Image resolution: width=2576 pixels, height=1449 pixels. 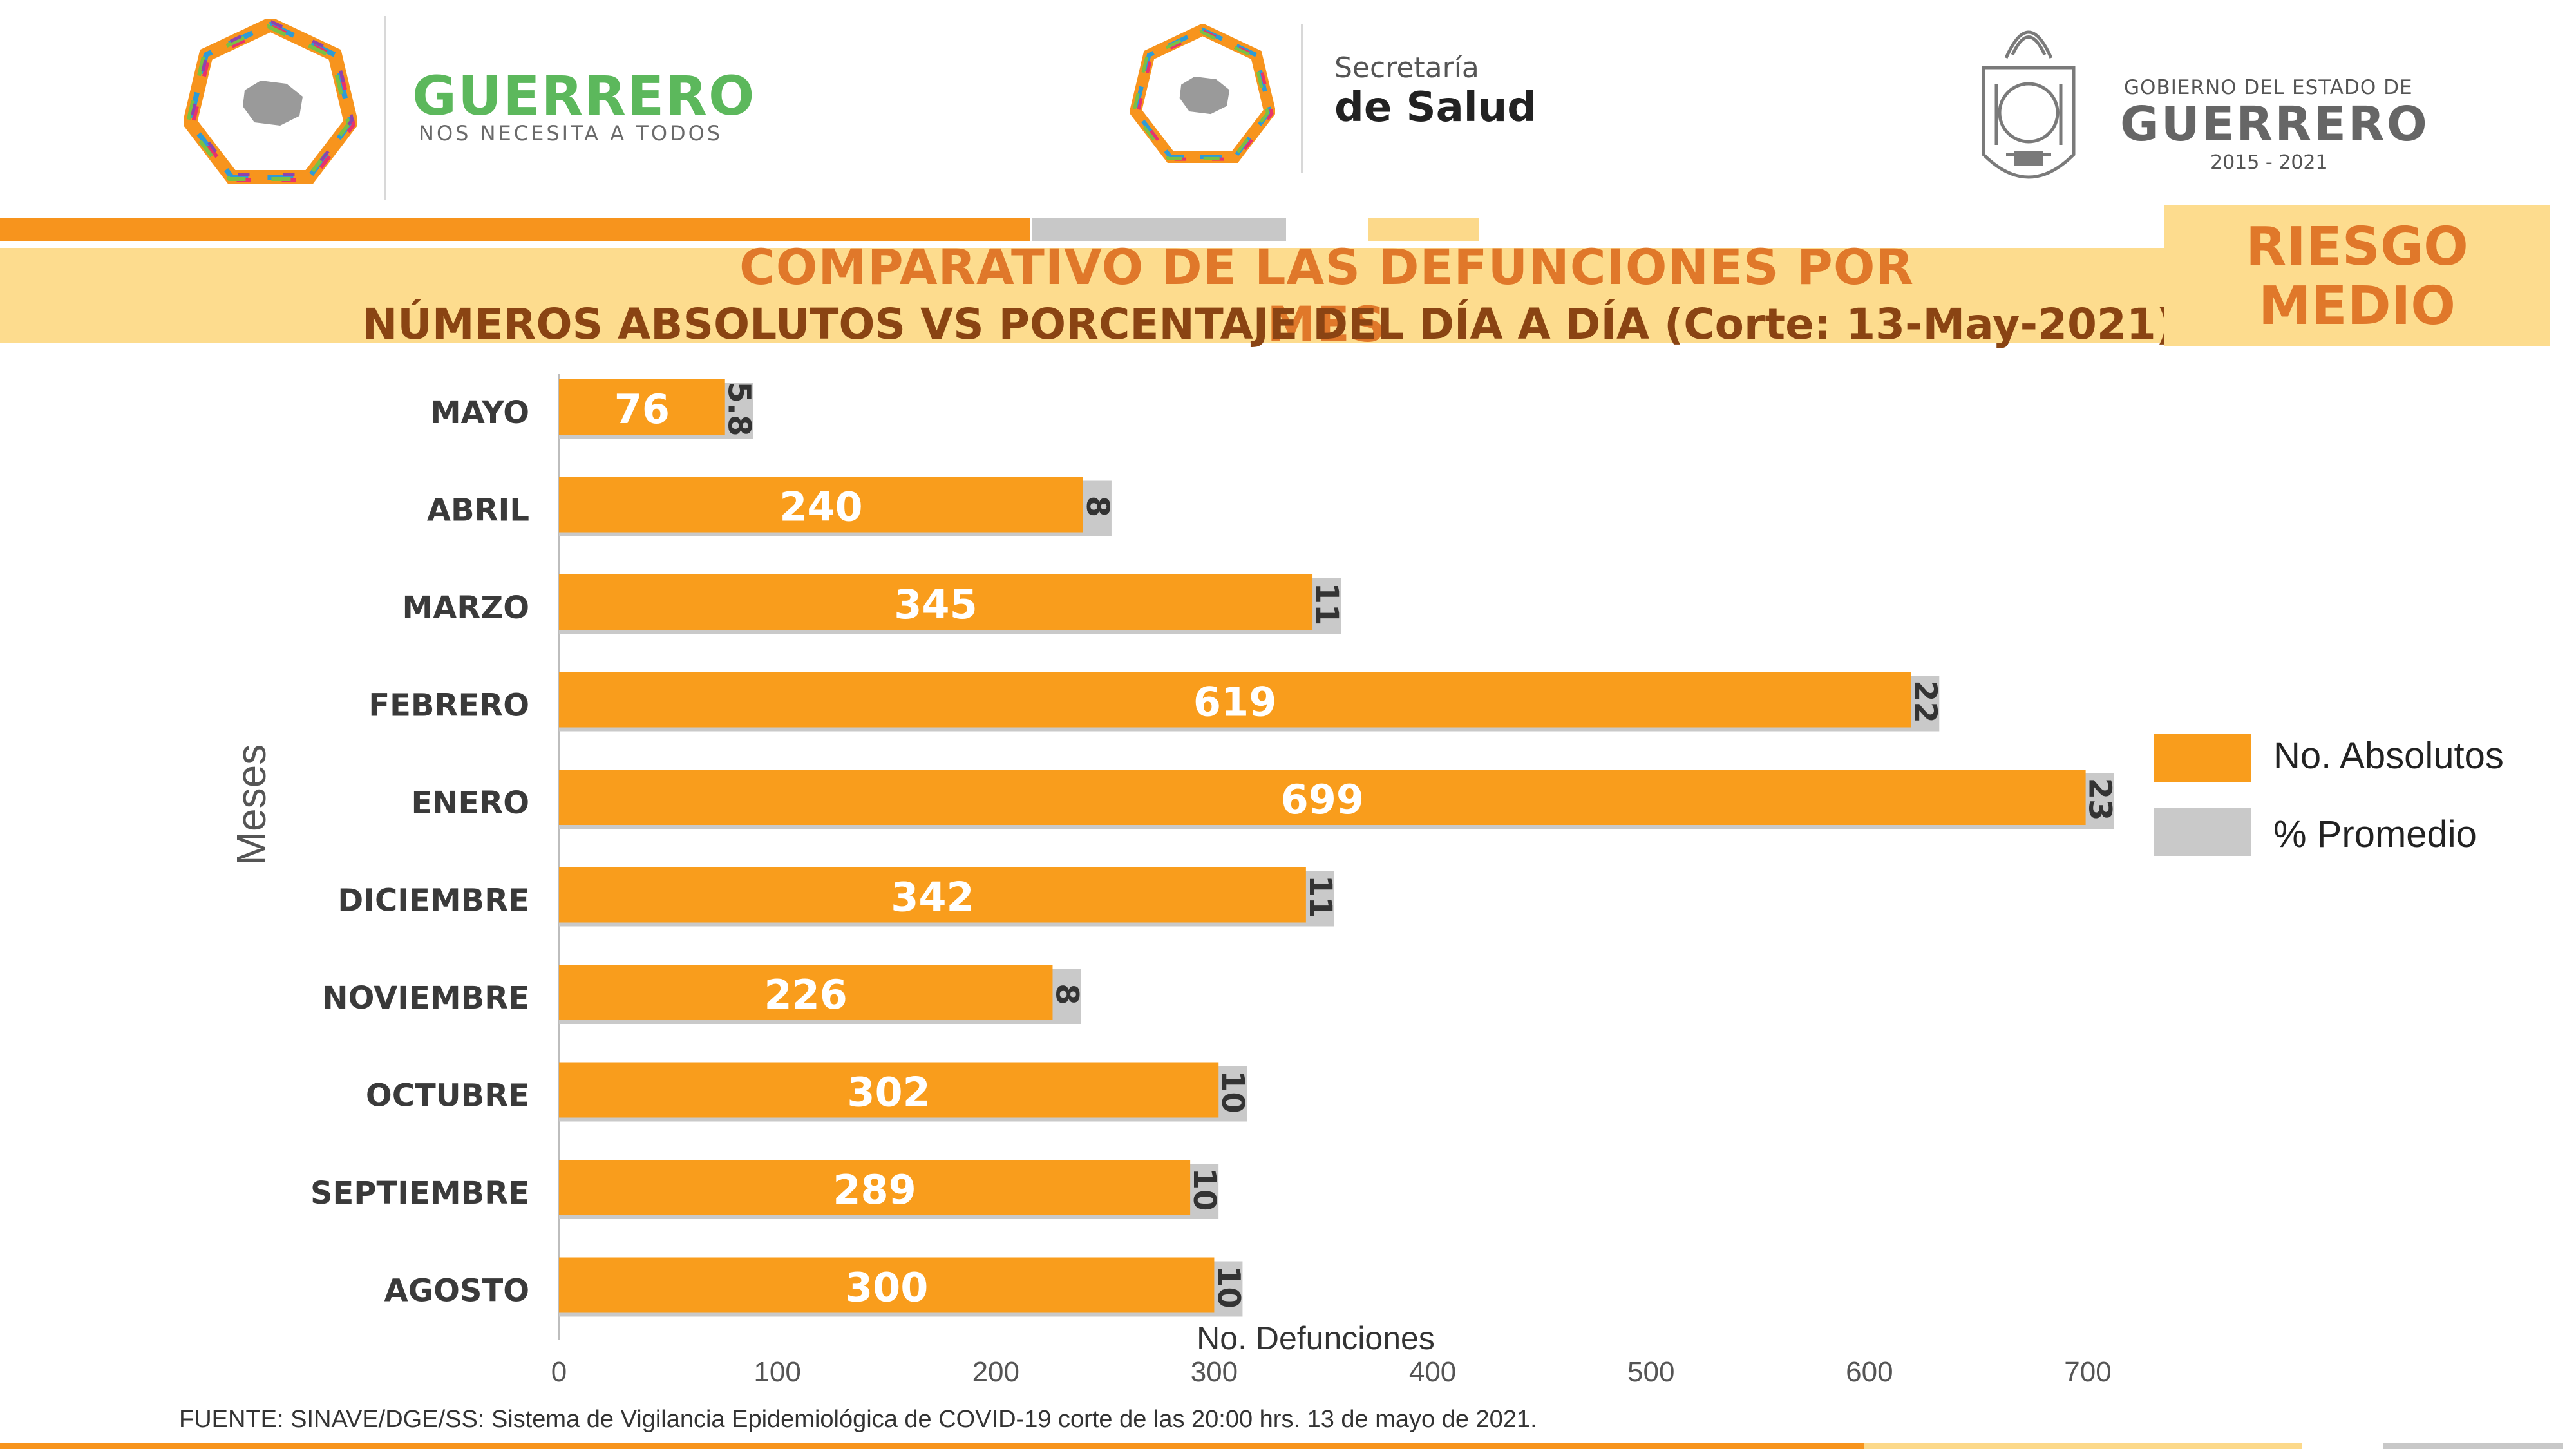 I want to click on value-label-promedio-febrero: 22, so click(x=1925, y=701).